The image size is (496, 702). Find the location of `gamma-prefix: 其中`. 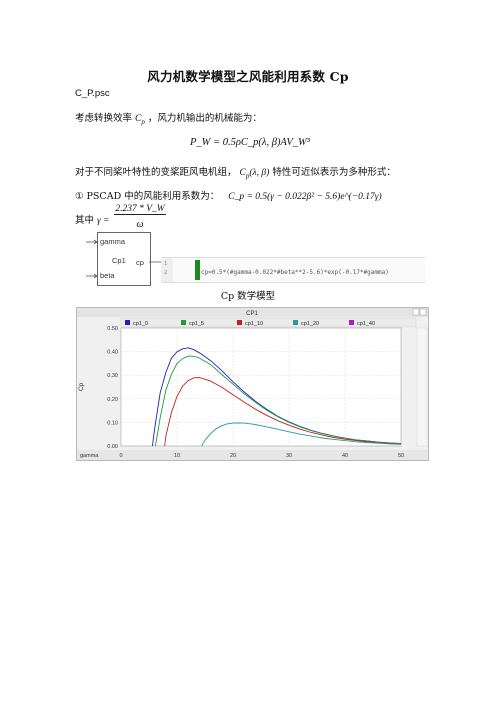

gamma-prefix: 其中 is located at coordinates (85, 220).